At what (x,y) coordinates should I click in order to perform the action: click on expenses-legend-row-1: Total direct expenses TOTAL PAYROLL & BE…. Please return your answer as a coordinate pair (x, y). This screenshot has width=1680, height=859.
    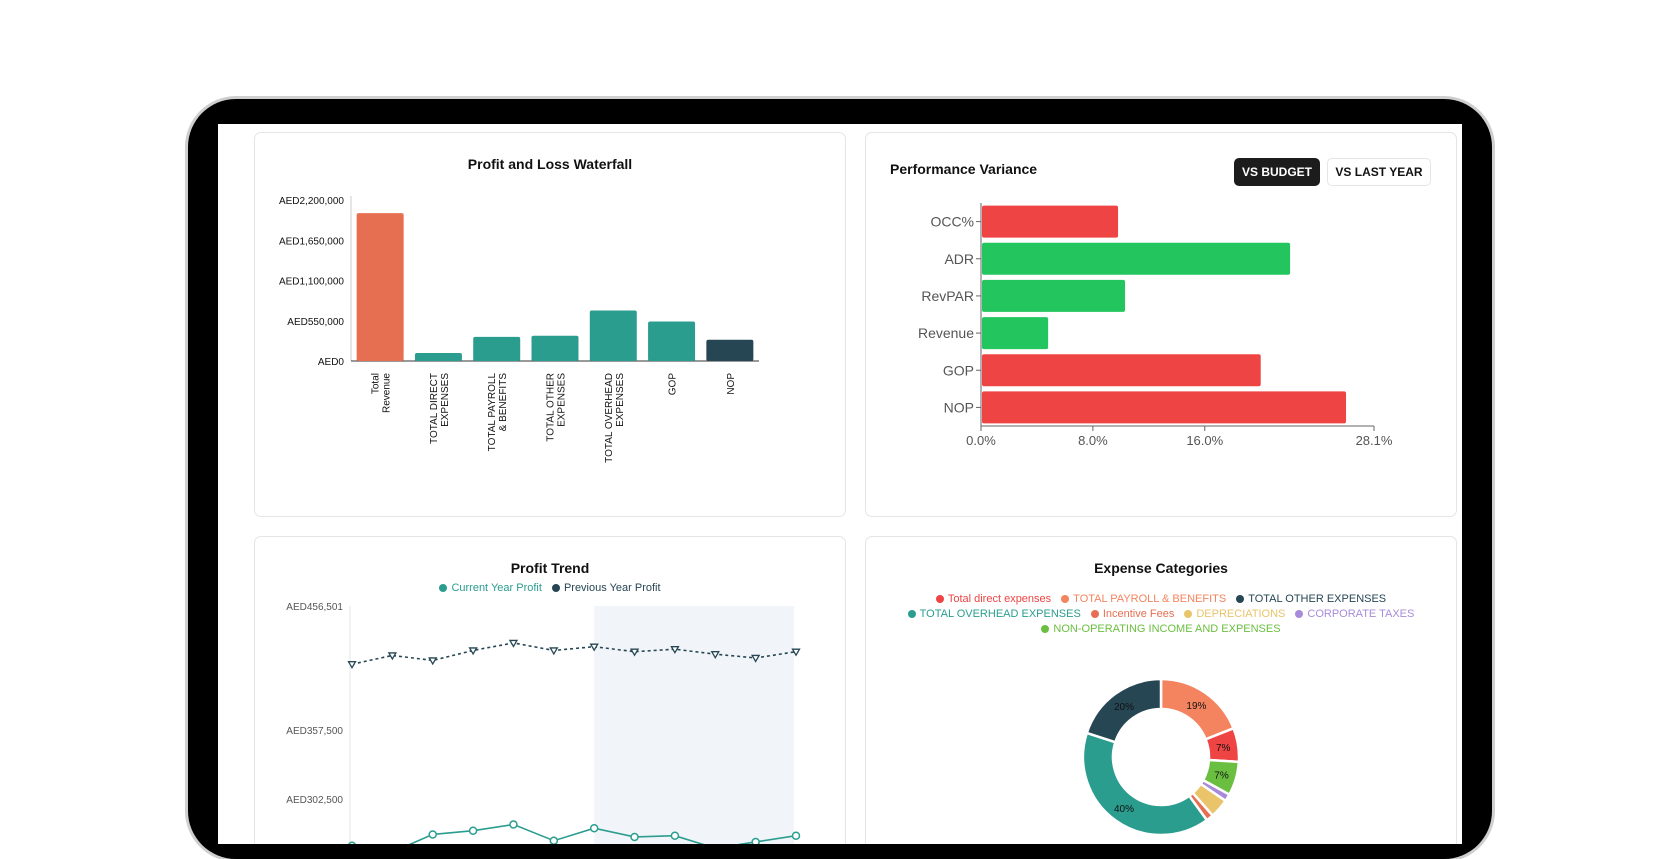
    Looking at the image, I should click on (1161, 599).